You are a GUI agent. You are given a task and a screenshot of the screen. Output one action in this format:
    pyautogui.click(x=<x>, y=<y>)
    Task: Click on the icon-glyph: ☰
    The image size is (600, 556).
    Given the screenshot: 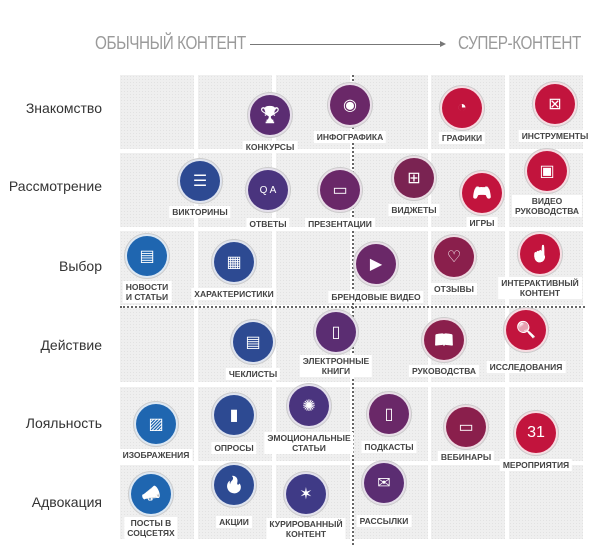 What is the action you would take?
    pyautogui.click(x=200, y=181)
    